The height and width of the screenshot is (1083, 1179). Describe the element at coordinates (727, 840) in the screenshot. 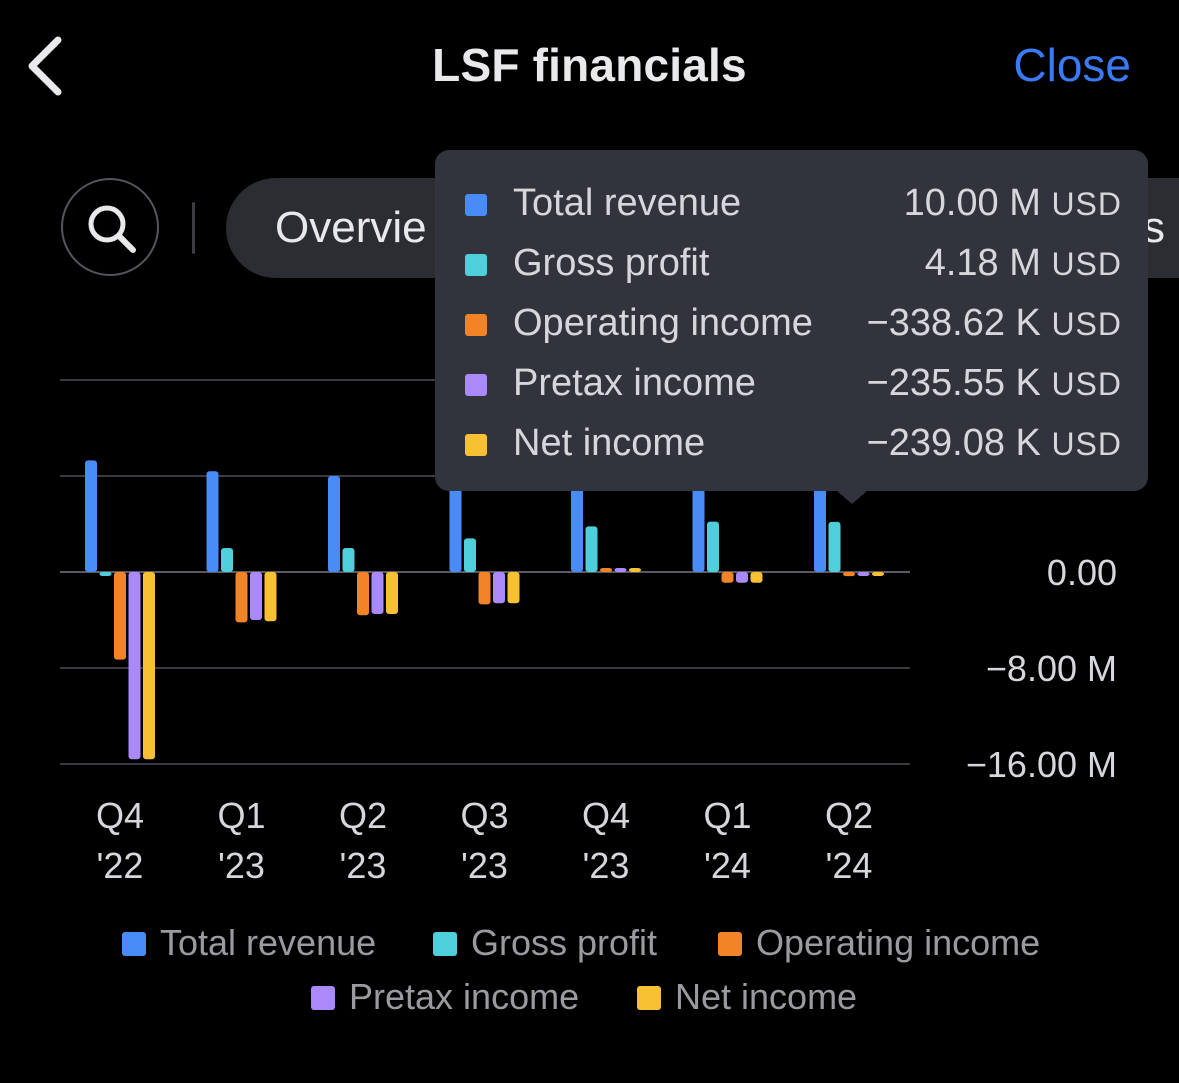

I see `x-tick-label: Q1'24` at that location.